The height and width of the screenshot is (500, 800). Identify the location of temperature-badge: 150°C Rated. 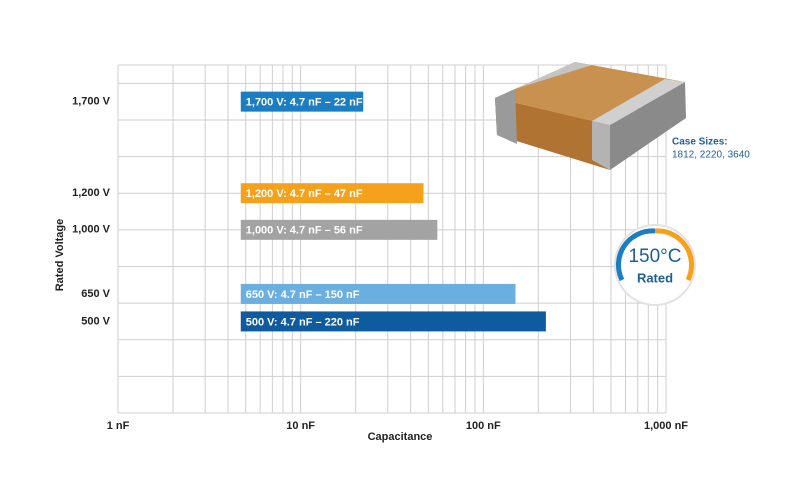
(655, 265).